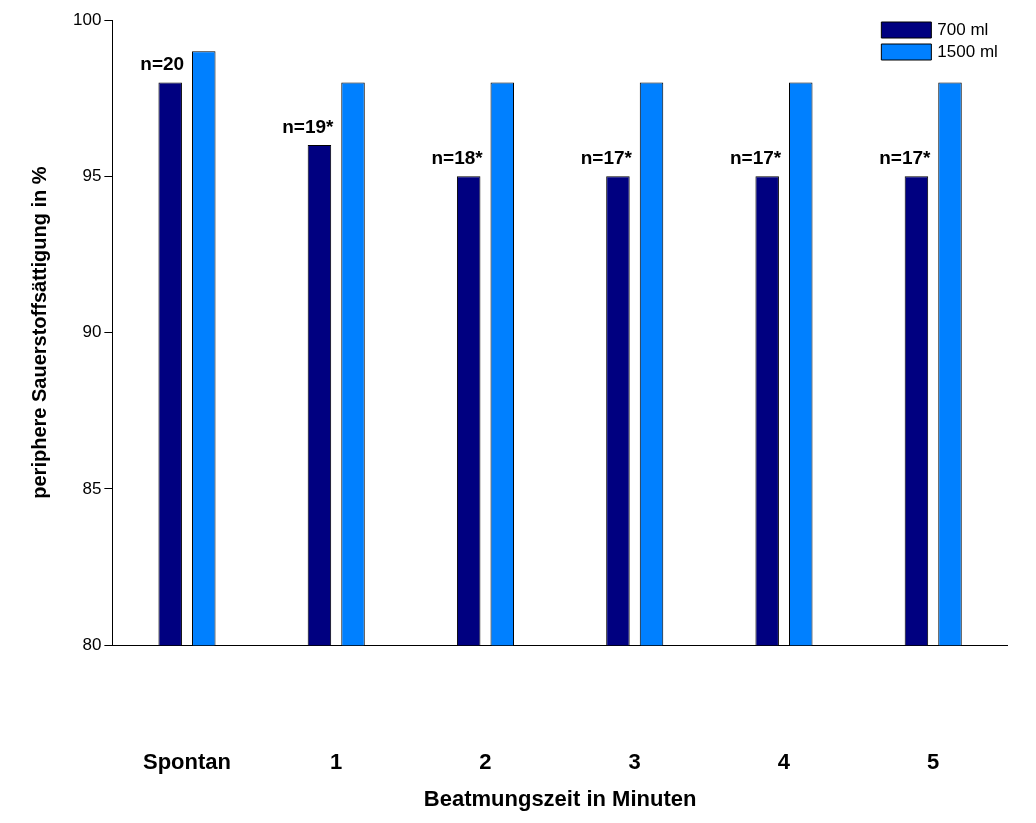 The width and height of the screenshot is (1036, 823). I want to click on x-tick-label: 3, so click(634, 762).